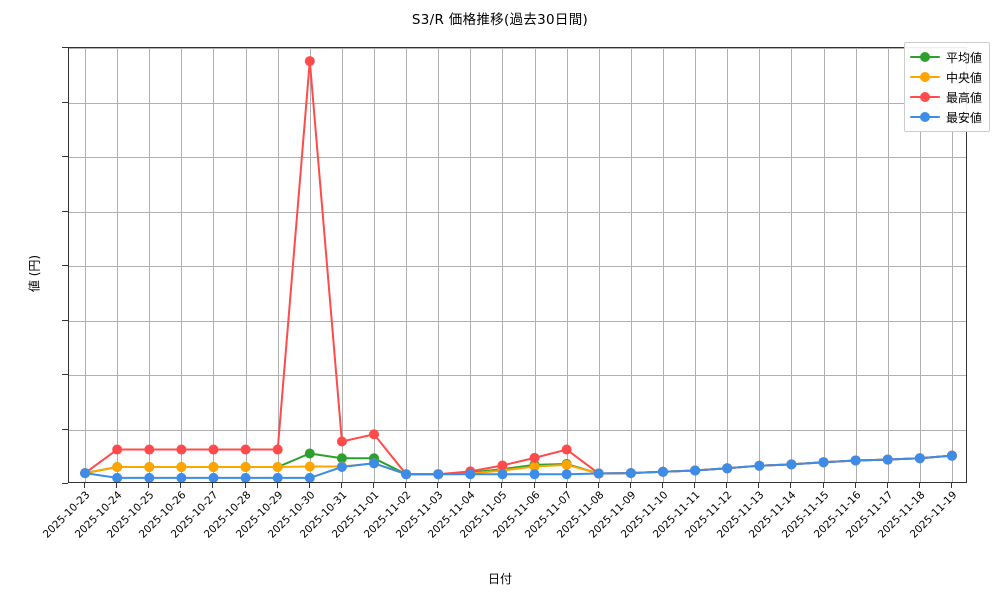  I want to click on legend-item-平均値: 平均値, so click(945, 57).